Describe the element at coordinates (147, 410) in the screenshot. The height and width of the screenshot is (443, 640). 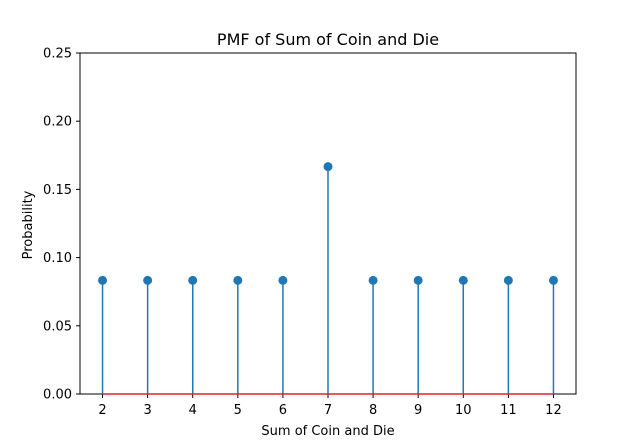
I see `x-tick-label: 3` at that location.